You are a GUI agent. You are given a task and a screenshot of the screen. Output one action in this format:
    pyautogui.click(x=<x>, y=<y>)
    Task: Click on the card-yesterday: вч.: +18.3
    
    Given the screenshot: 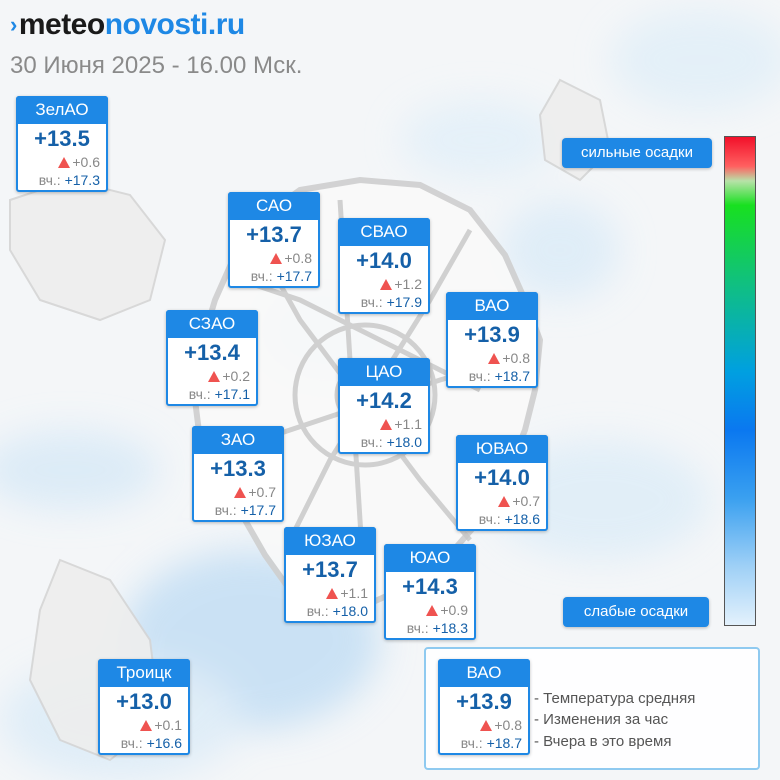 What is the action you would take?
    pyautogui.click(x=437, y=628)
    